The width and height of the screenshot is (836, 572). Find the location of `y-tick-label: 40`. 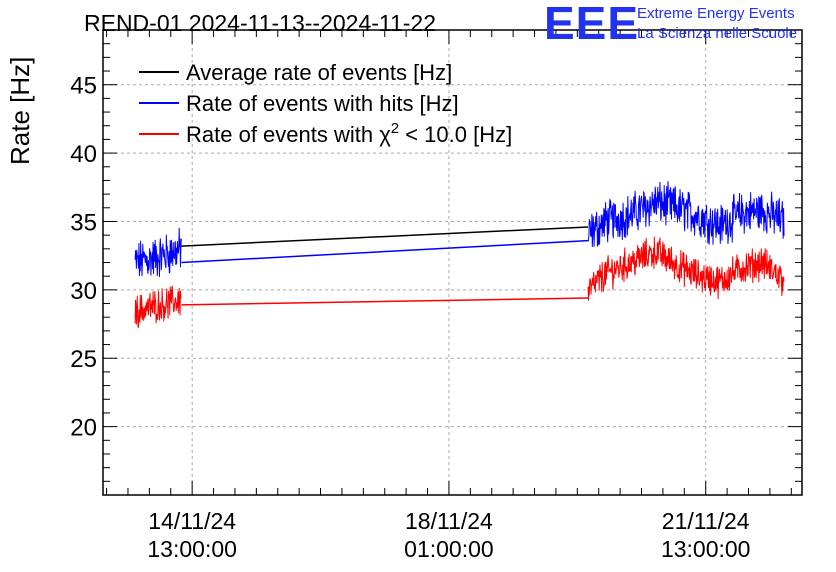

y-tick-label: 40 is located at coordinates (83, 154).